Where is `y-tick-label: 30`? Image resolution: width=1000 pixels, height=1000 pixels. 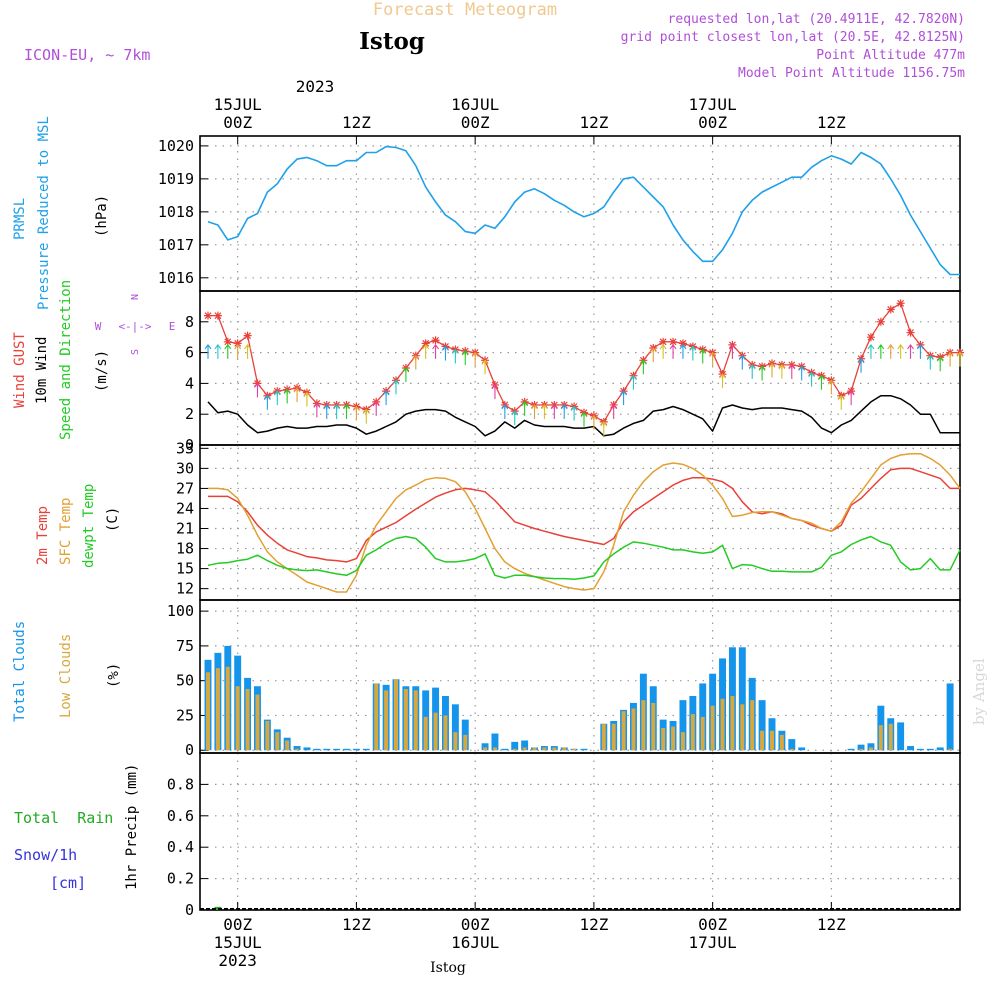
y-tick-label: 30 is located at coordinates (185, 468).